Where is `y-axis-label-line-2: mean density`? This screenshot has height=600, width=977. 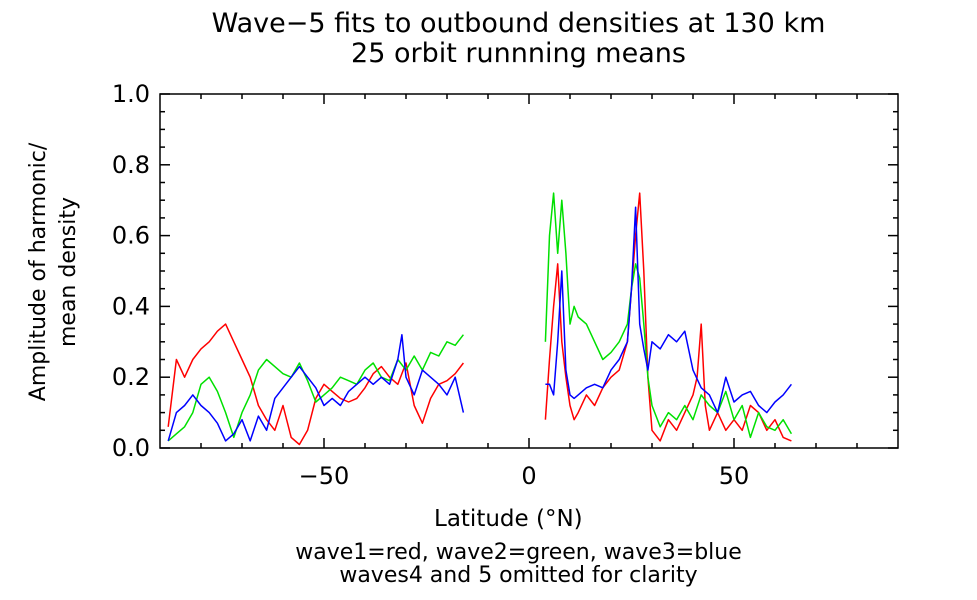
y-axis-label-line-2: mean density is located at coordinates (68, 272).